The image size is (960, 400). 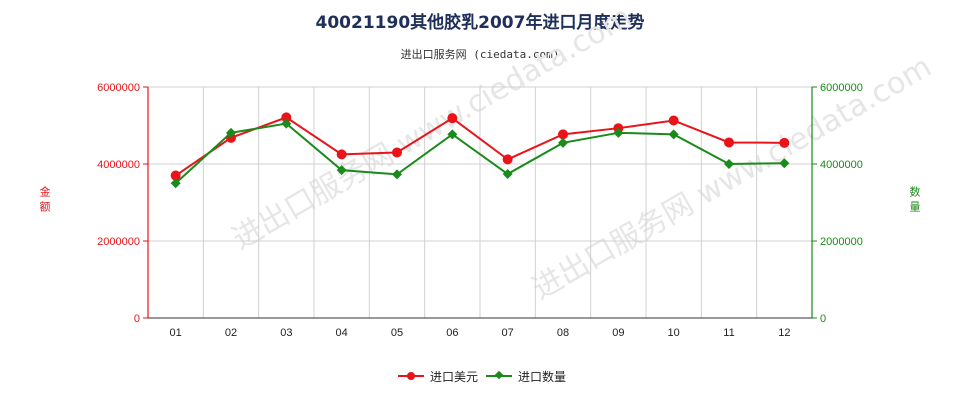 I want to click on legend-quantity-swatch, so click(x=499, y=376).